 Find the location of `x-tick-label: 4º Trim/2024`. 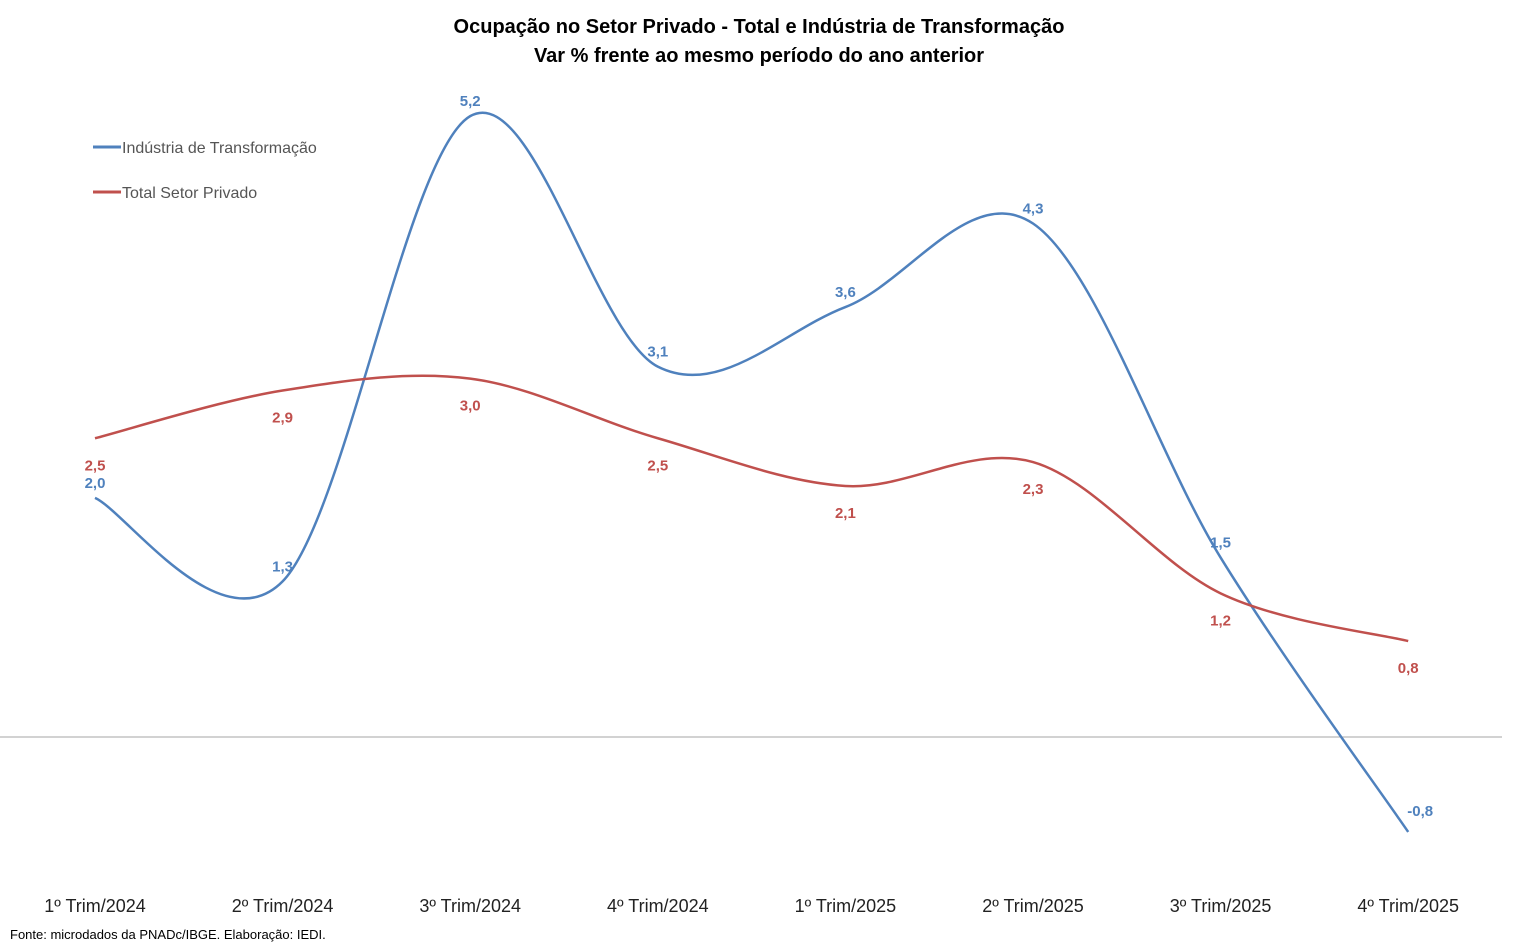

x-tick-label: 4º Trim/2024 is located at coordinates (658, 906).